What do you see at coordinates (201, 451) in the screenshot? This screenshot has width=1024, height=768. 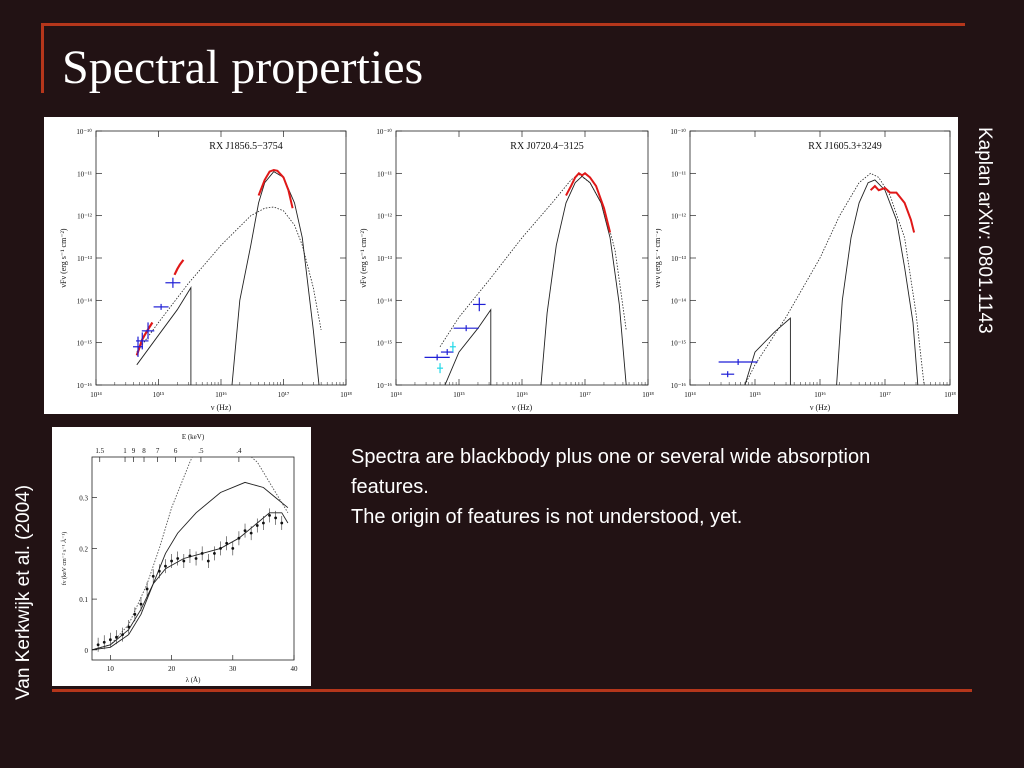 I see `top-tick-label: .5` at bounding box center [201, 451].